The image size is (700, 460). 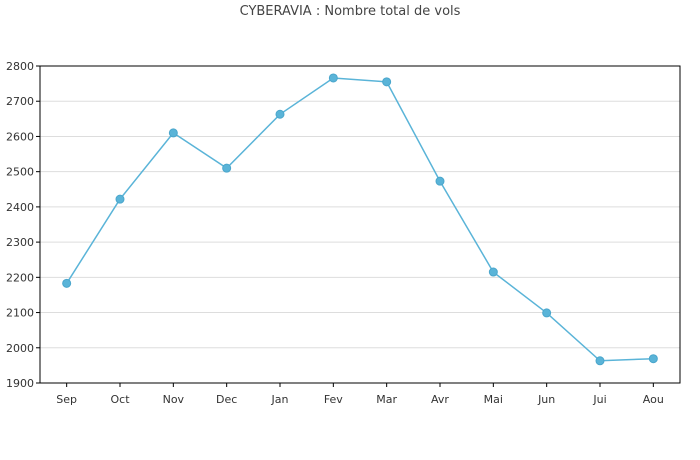 What do you see at coordinates (333, 399) in the screenshot?
I see `x-tick-label: Fev` at bounding box center [333, 399].